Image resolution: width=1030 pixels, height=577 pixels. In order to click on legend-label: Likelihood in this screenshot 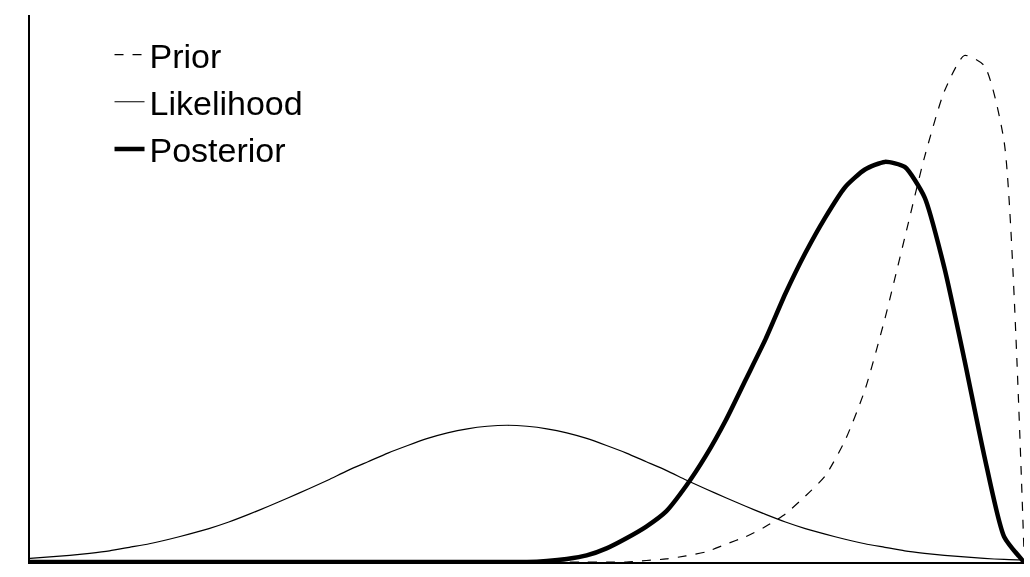, I will do `click(226, 103)`.